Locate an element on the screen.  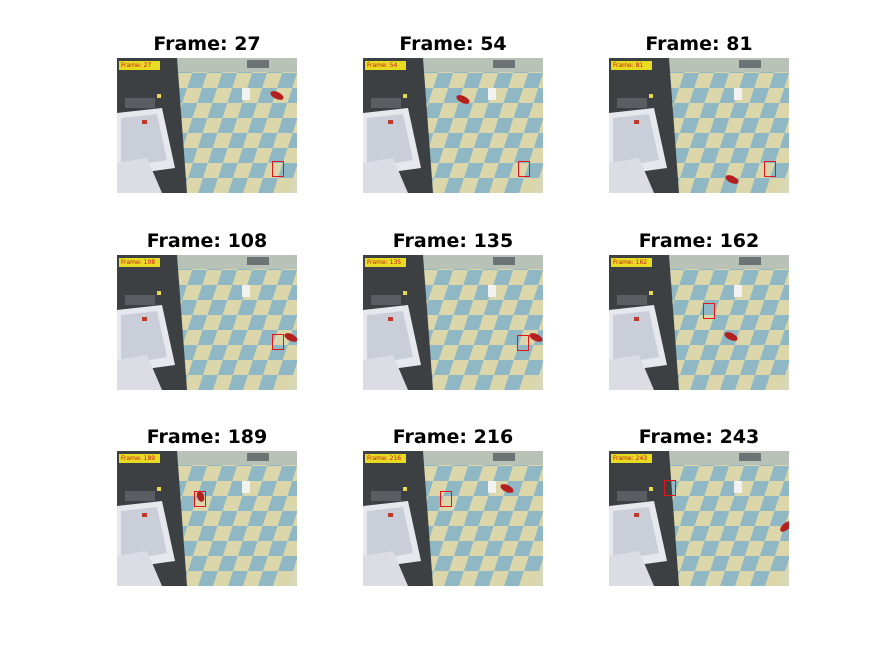
frame-timestamp: Frame: 108 is located at coordinates (139, 262).